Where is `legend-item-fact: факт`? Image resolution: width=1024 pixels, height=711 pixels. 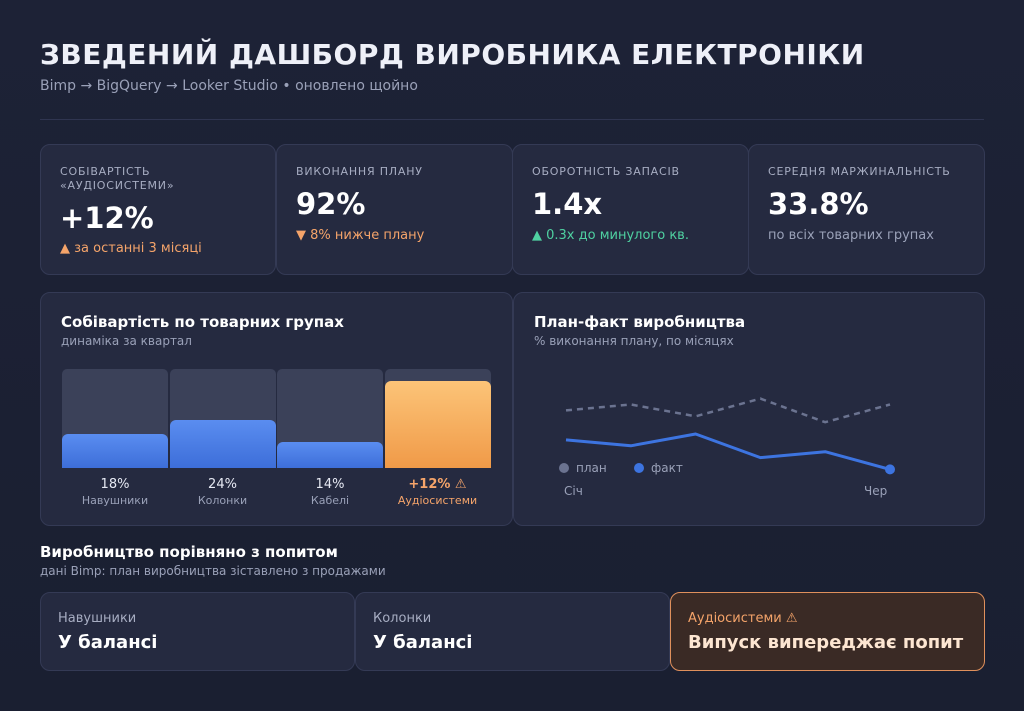
legend-item-fact: факт is located at coordinates (658, 468).